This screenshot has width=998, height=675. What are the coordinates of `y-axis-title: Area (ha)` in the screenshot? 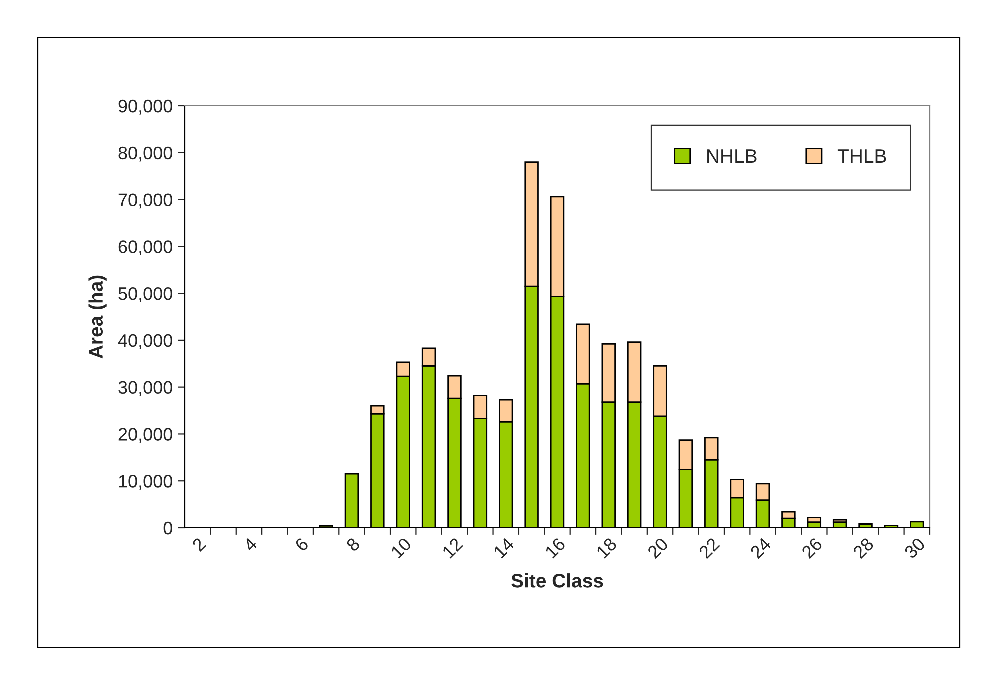 It's located at (97, 317).